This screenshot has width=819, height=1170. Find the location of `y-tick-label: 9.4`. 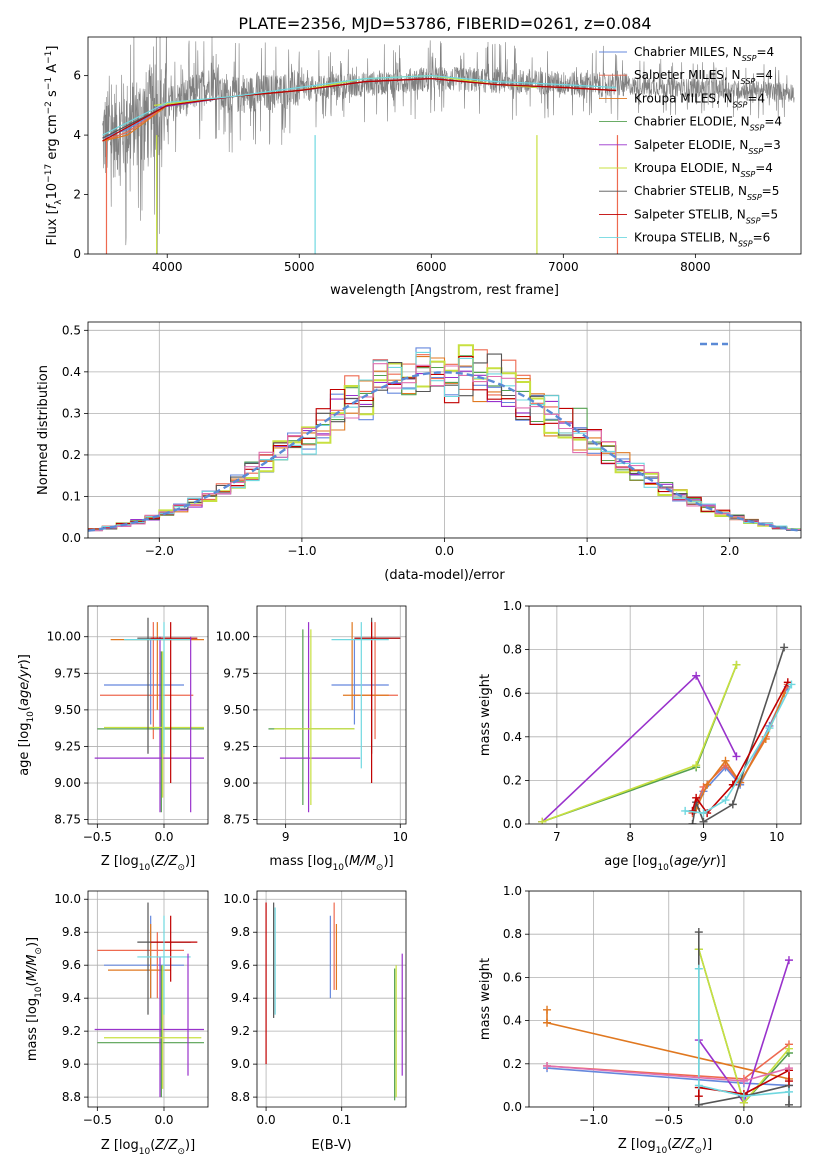

y-tick-label: 9.4 is located at coordinates (71, 998).